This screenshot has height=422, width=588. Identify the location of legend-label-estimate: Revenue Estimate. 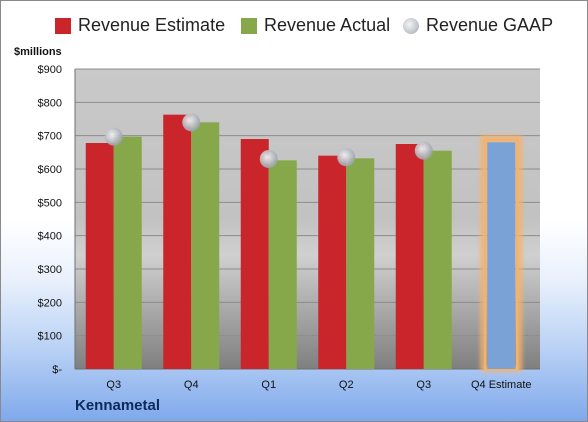
(152, 25).